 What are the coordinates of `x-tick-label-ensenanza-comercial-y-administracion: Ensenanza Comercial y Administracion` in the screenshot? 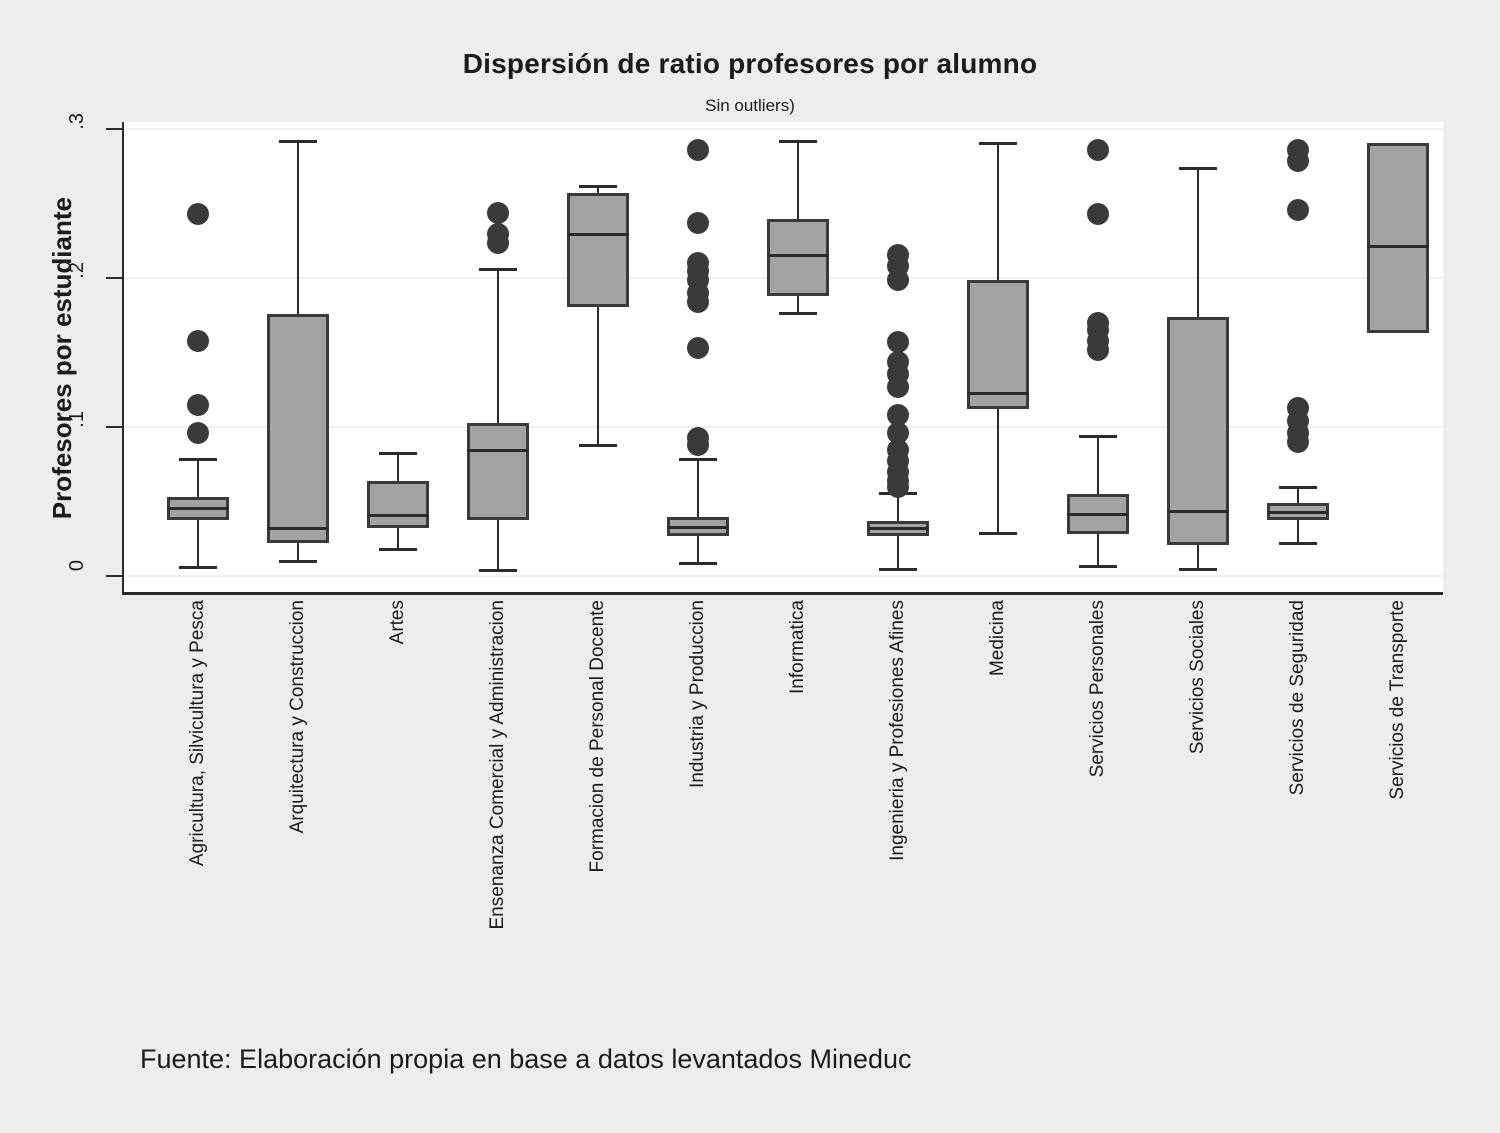 It's located at (497, 765).